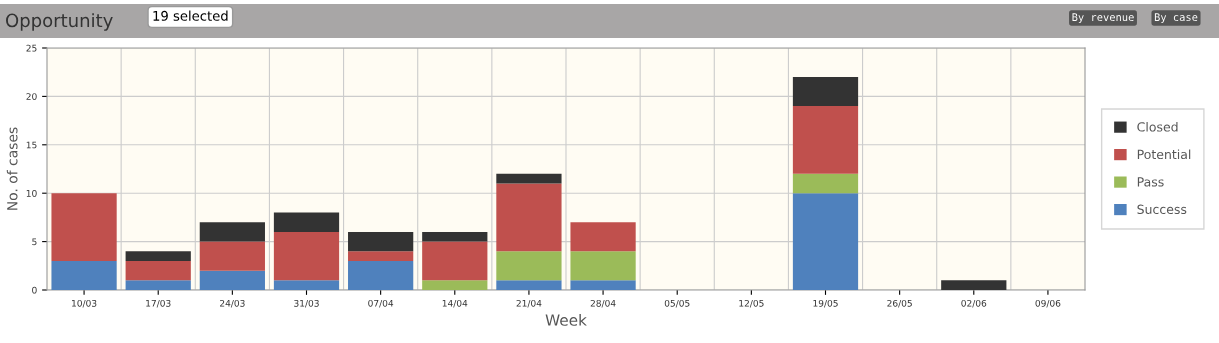 The width and height of the screenshot is (1219, 343). What do you see at coordinates (34, 242) in the screenshot?
I see `y-tick-label: 5` at bounding box center [34, 242].